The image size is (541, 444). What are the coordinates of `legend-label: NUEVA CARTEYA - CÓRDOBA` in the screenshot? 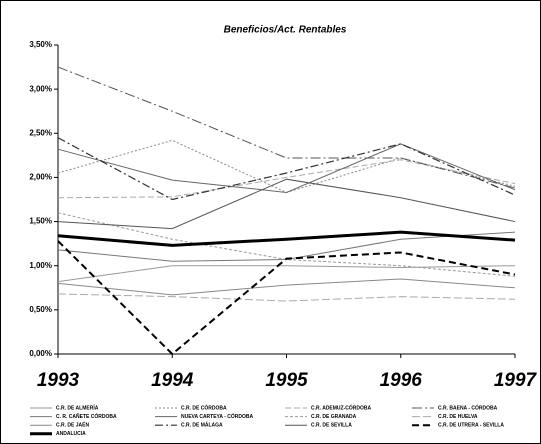 It's located at (217, 416).